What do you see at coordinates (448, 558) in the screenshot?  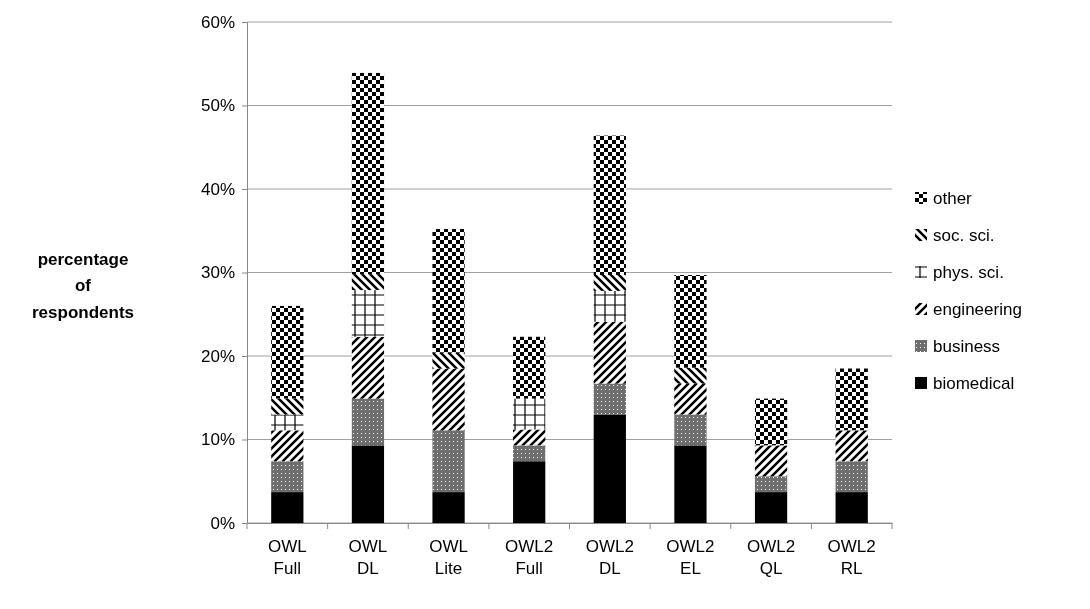 I see `x-tick-label: OWL Lite` at bounding box center [448, 558].